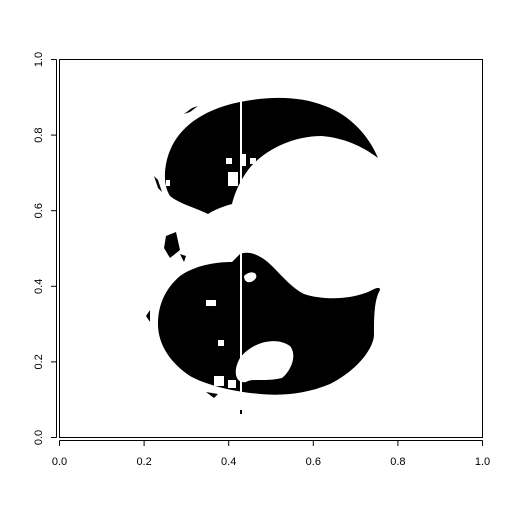 Image resolution: width=512 pixels, height=512 pixels. Describe the element at coordinates (39, 286) in the screenshot. I see `y-tick-label: 0.4` at that location.